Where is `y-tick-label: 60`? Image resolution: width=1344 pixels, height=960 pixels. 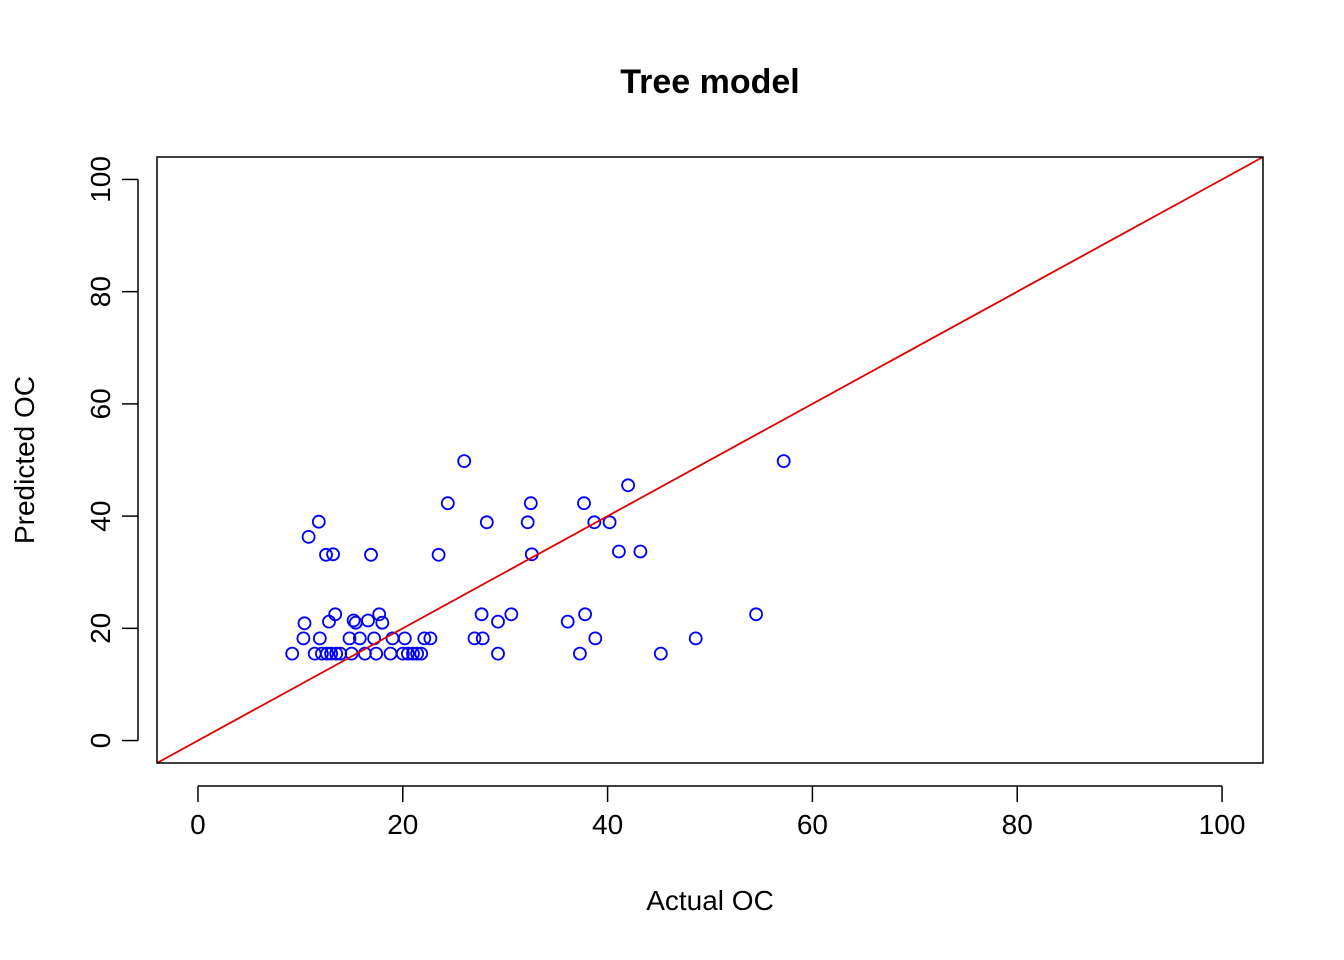
y-tick-label: 60 is located at coordinates (100, 403).